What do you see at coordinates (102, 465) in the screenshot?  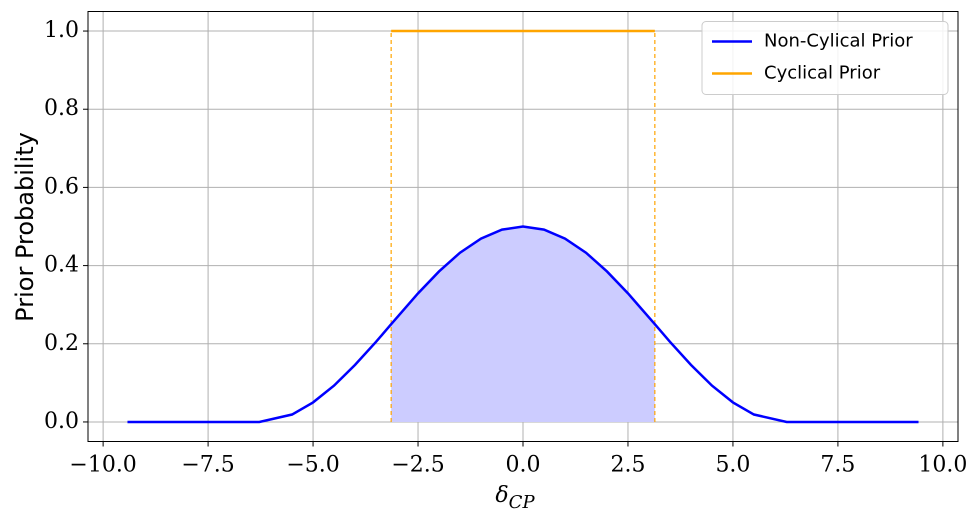 I see `x-tick-label: −10.0` at bounding box center [102, 465].